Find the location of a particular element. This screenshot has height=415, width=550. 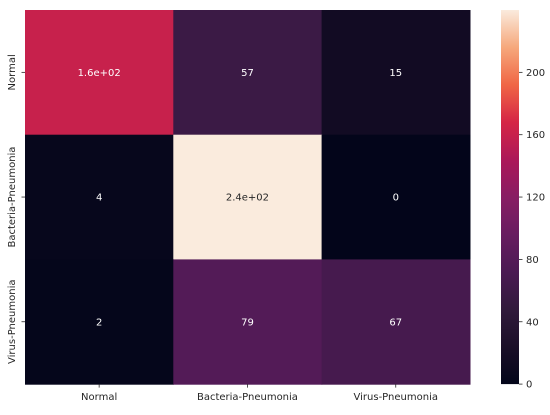

cell-value-label: 4 is located at coordinates (99, 198).